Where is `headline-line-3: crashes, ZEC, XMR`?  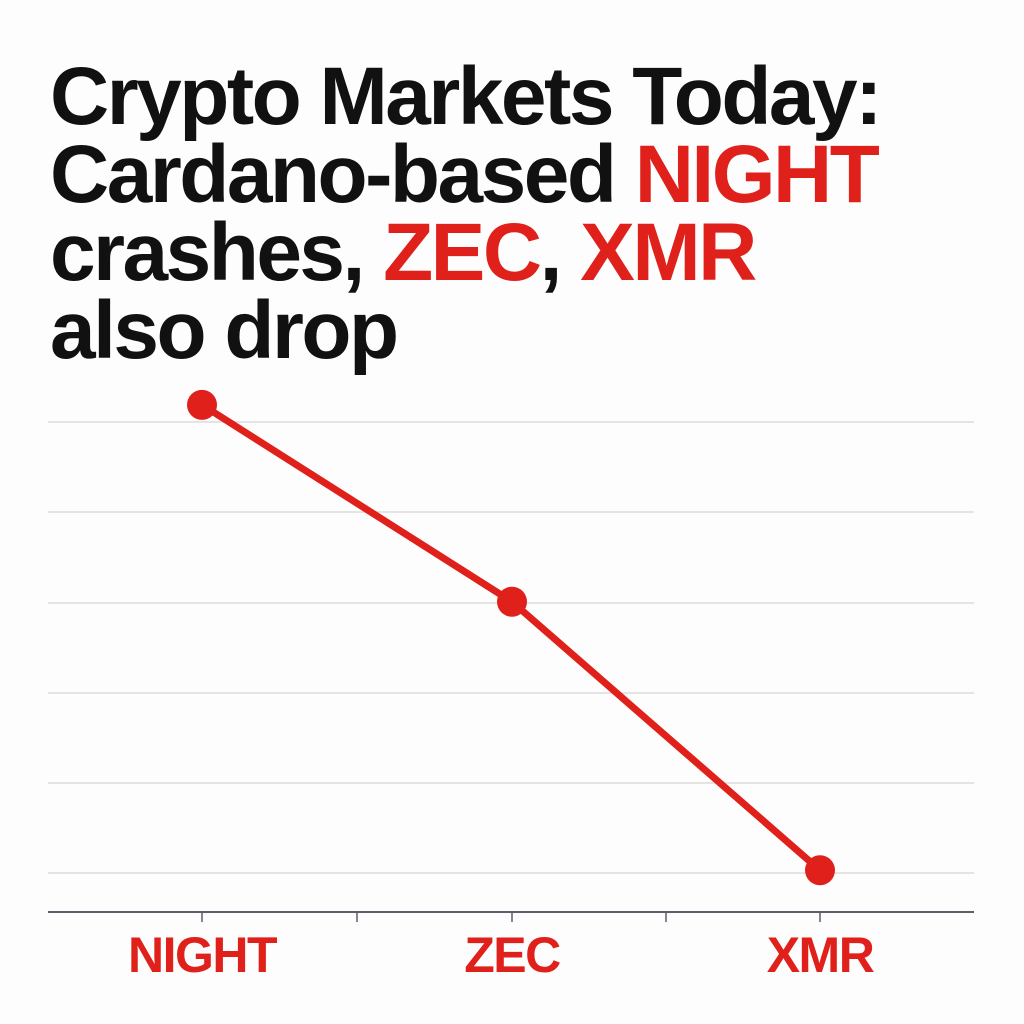 headline-line-3: crashes, ZEC, XMR is located at coordinates (403, 252).